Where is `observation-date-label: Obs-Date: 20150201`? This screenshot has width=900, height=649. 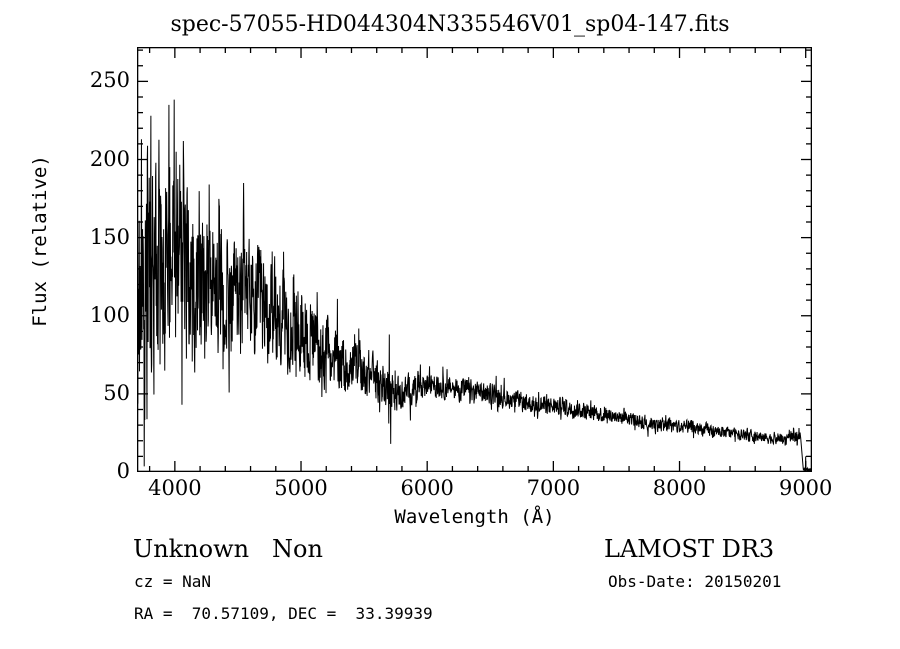
observation-date-label: Obs-Date: 20150201 is located at coordinates (695, 581).